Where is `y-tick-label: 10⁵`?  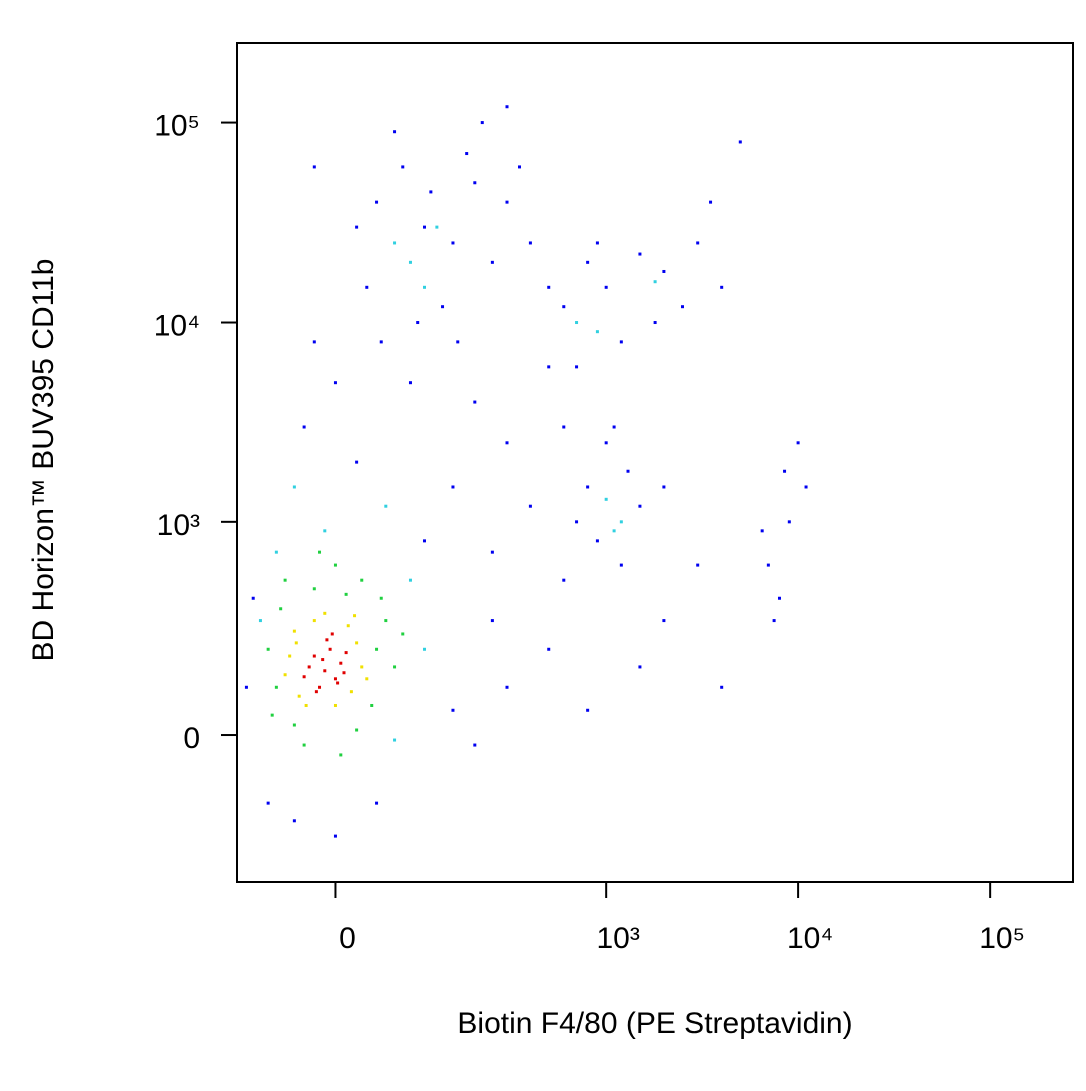
y-tick-label: 10⁵ is located at coordinates (177, 125).